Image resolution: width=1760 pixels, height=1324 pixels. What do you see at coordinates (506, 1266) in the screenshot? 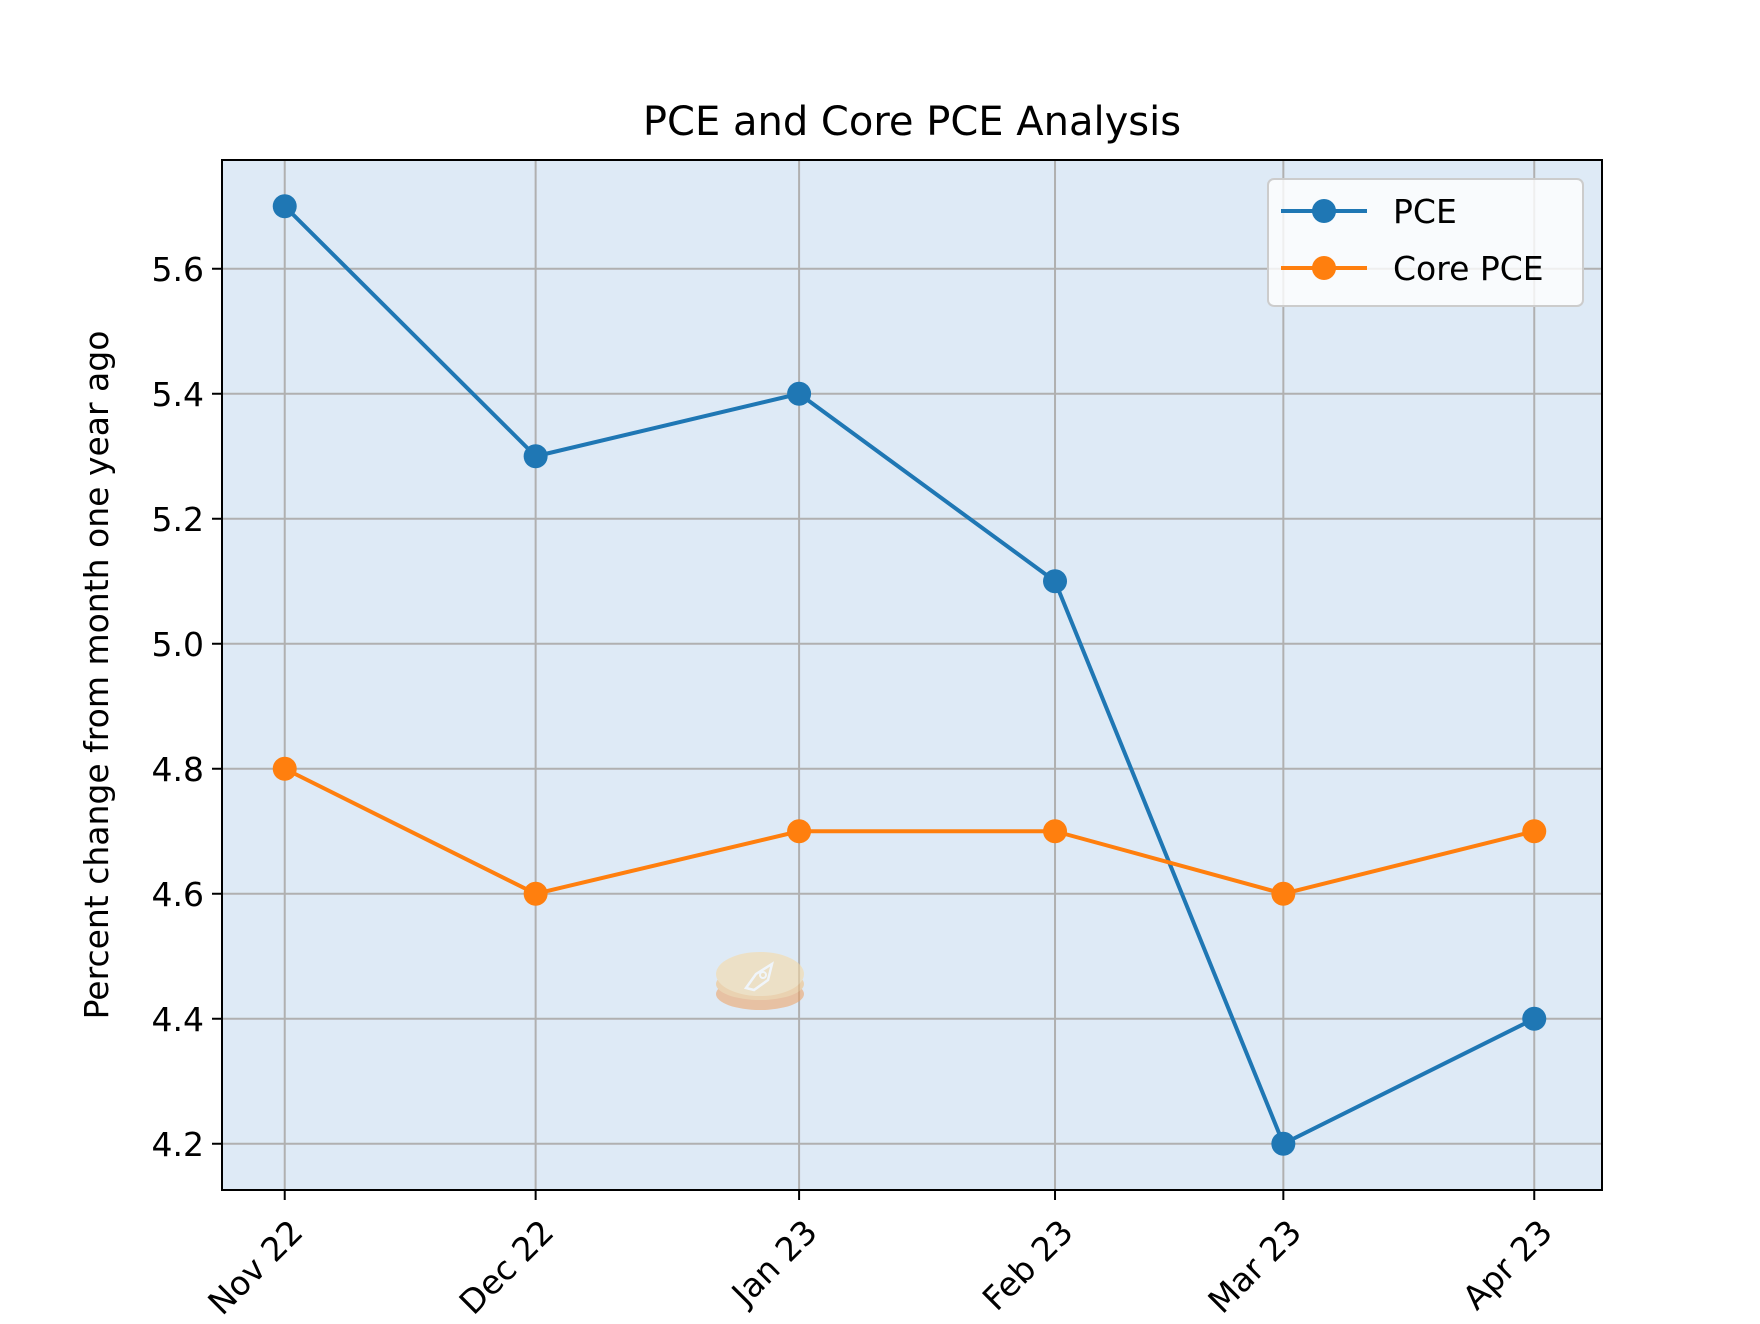
I see `x-tick-label: Dec 22` at bounding box center [506, 1266].